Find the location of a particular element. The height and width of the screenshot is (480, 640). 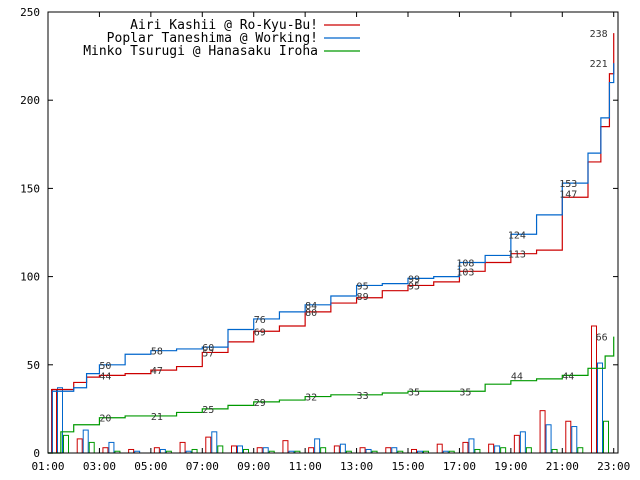

bar-1-1900 is located at coordinates (516, 444).